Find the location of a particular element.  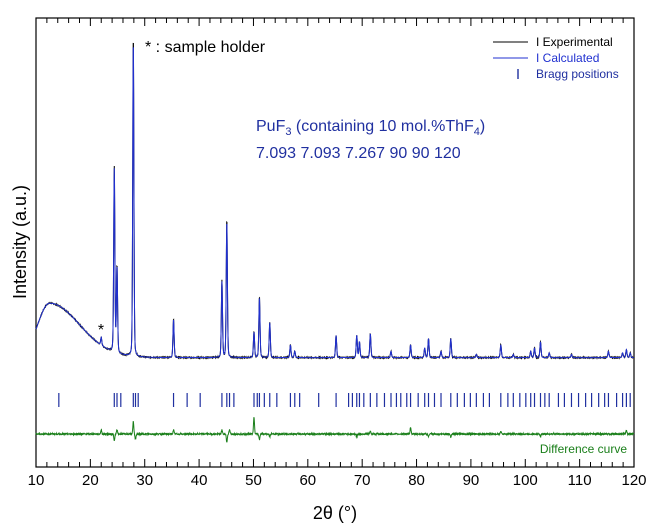

x-tick-label: 10 is located at coordinates (36, 480).